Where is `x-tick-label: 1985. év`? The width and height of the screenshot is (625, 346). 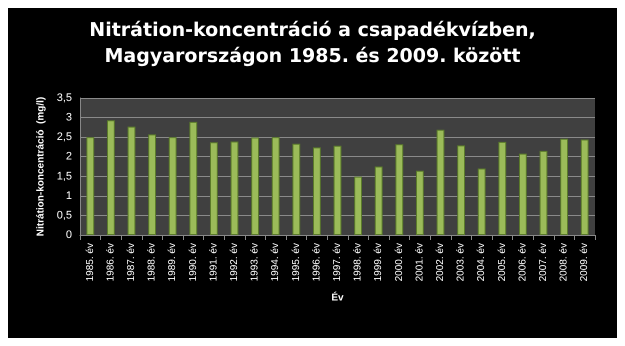 x-tick-label: 1985. év is located at coordinates (90, 262).